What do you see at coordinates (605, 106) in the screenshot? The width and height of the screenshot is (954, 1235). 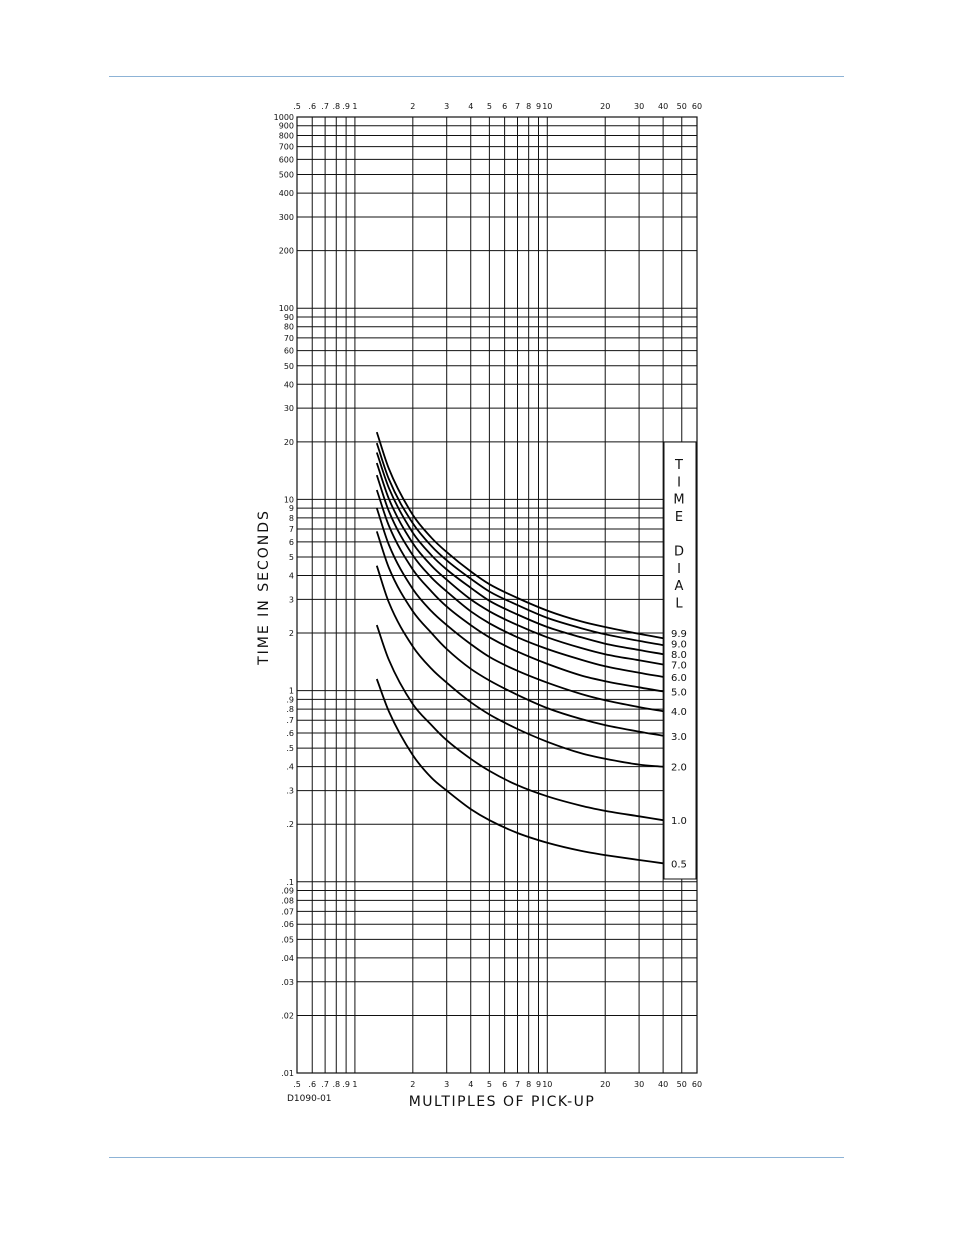 I see `x-tick-label-top: 20` at bounding box center [605, 106].